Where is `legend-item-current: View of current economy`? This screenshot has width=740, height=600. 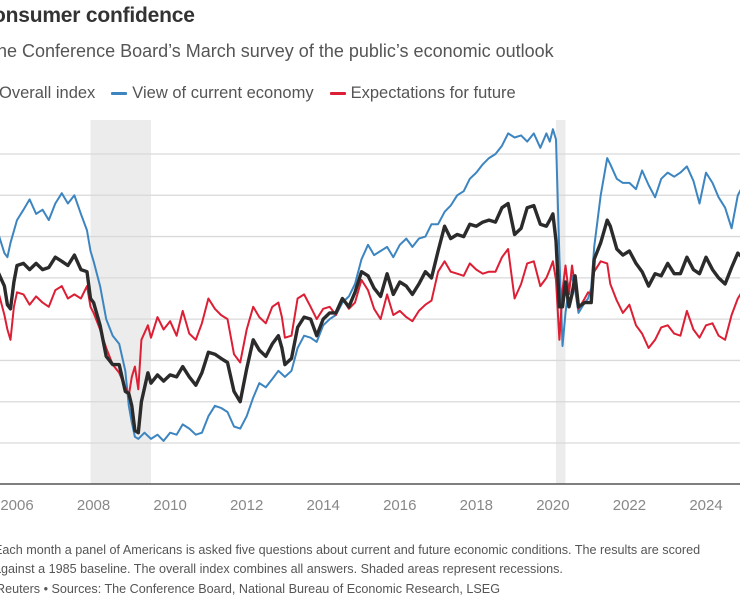
legend-item-current: View of current economy is located at coordinates (212, 93).